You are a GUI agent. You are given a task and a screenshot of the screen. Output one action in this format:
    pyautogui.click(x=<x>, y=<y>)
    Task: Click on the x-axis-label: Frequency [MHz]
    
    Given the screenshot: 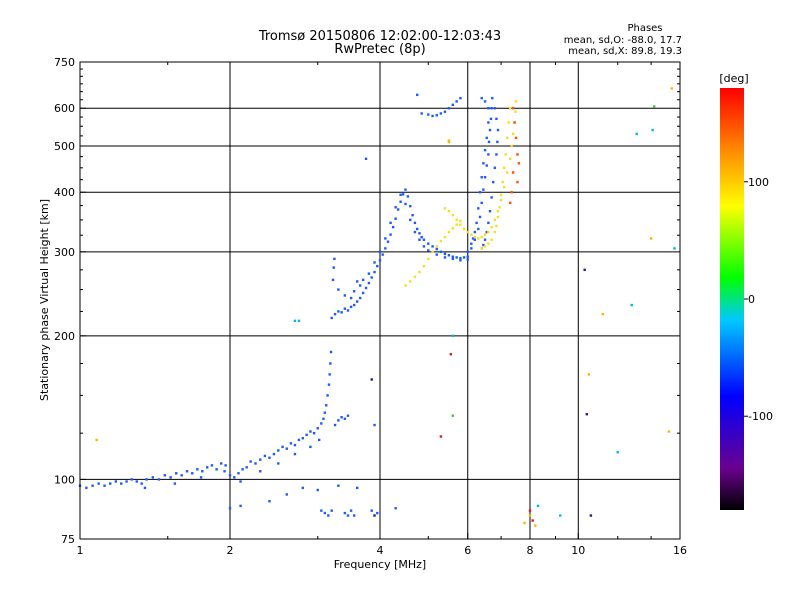 What is the action you would take?
    pyautogui.click(x=380, y=564)
    